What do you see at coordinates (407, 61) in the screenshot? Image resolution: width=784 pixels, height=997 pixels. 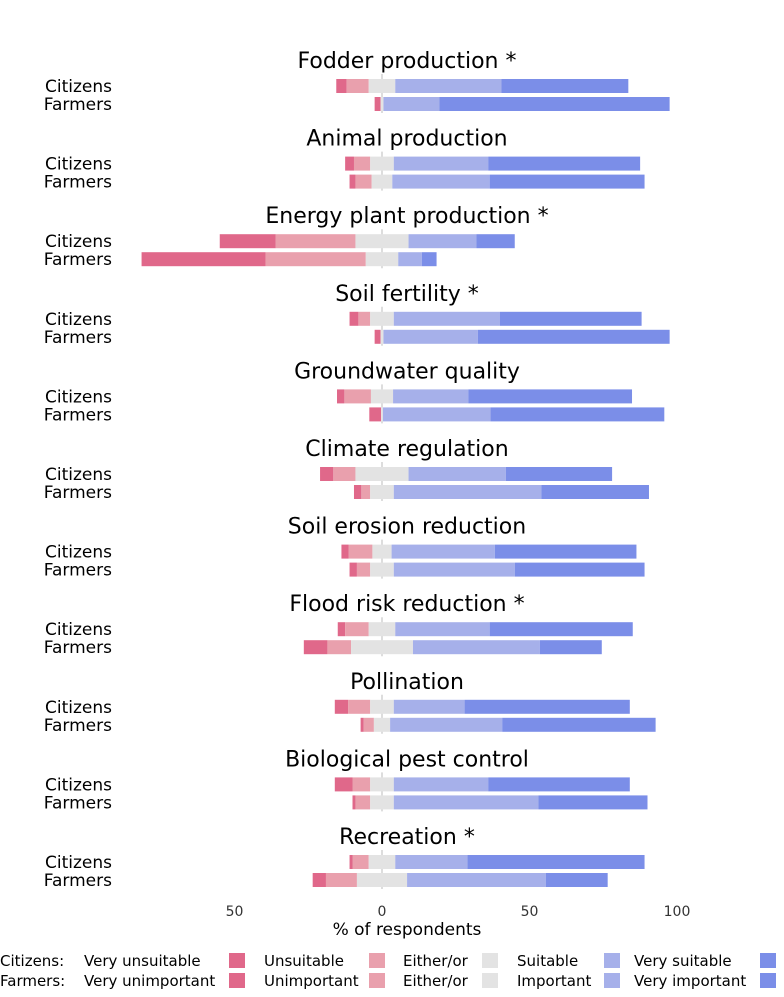 I see `panel-title: Fodder production *` at bounding box center [407, 61].